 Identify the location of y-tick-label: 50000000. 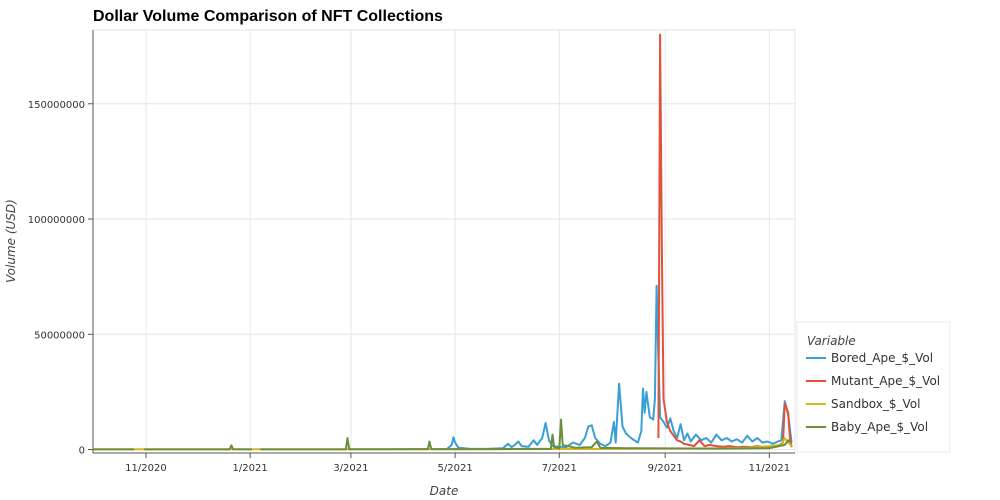
(59, 335).